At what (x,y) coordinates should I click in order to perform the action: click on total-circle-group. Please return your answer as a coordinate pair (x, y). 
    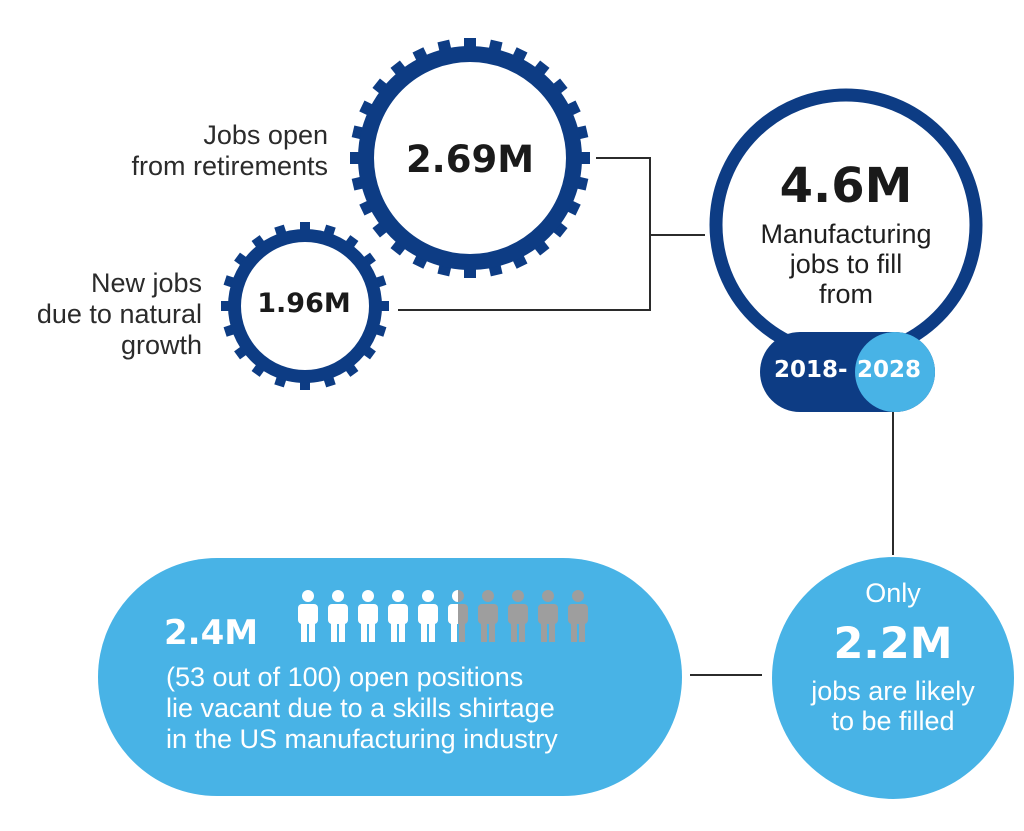
    Looking at the image, I should click on (846, 250).